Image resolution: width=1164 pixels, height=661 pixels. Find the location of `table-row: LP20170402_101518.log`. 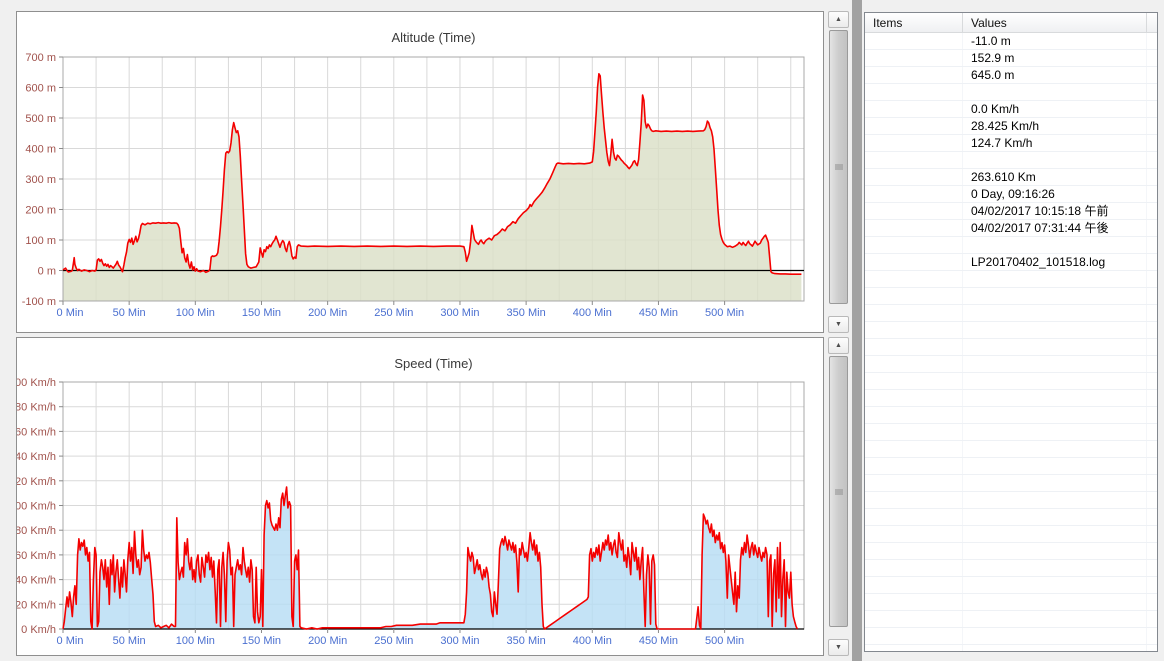

table-row: LP20170402_101518.log is located at coordinates (1011, 262).